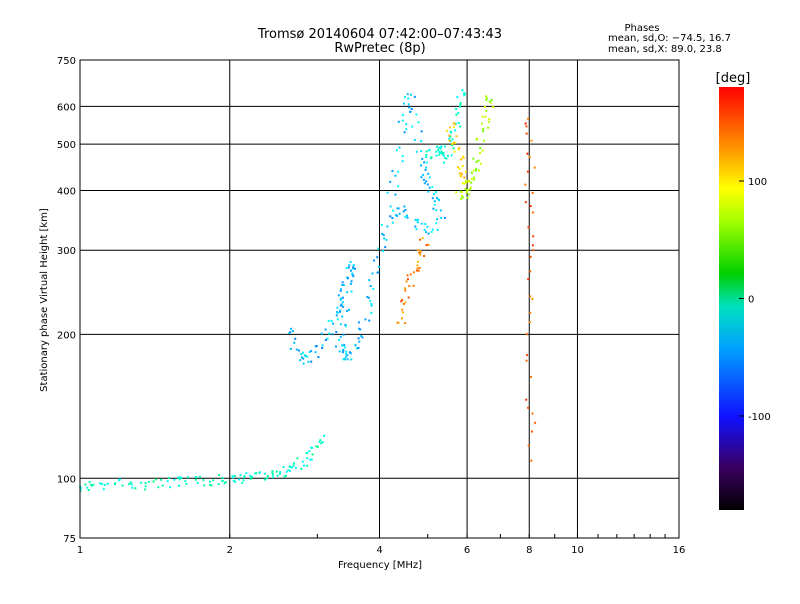 The height and width of the screenshot is (604, 800). What do you see at coordinates (80, 550) in the screenshot?
I see `x-tick-label: 1` at bounding box center [80, 550].